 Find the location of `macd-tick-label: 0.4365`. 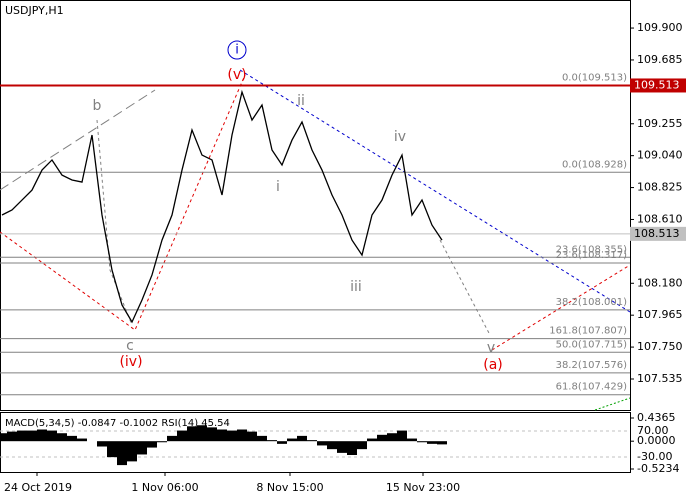

macd-tick-label: 0.4365 is located at coordinates (656, 417).